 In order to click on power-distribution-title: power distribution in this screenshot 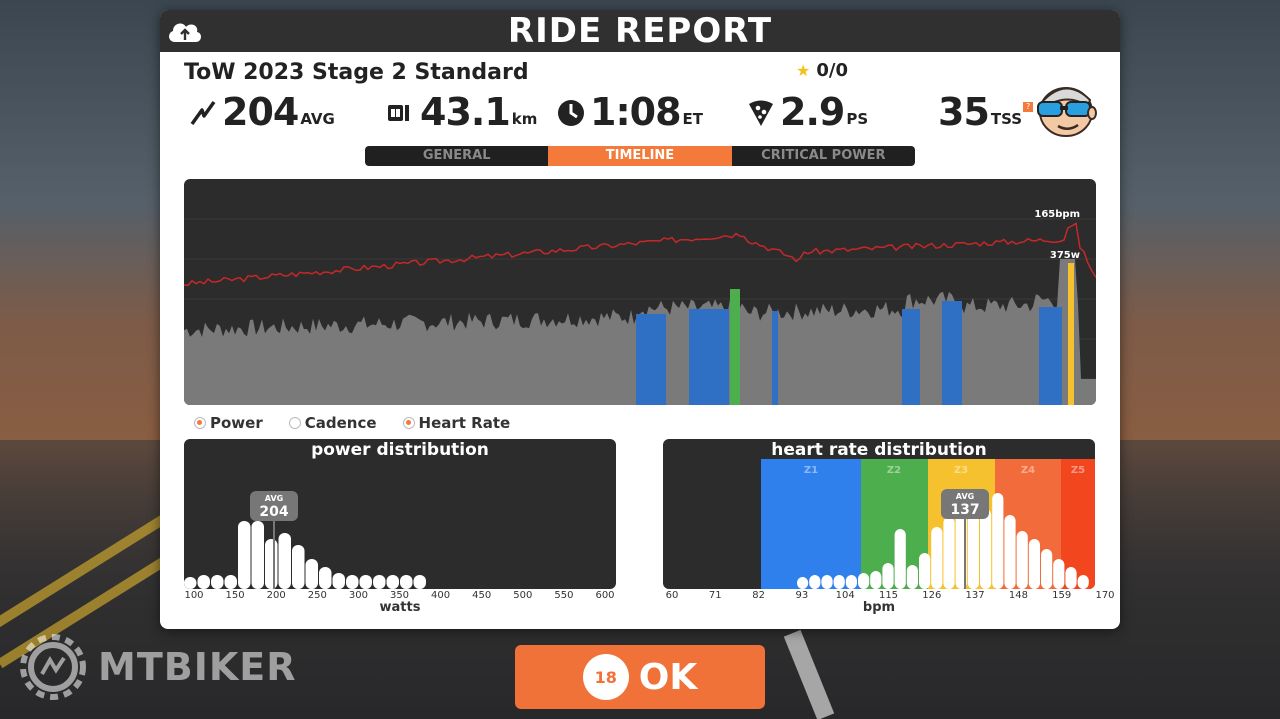, I will do `click(400, 450)`.